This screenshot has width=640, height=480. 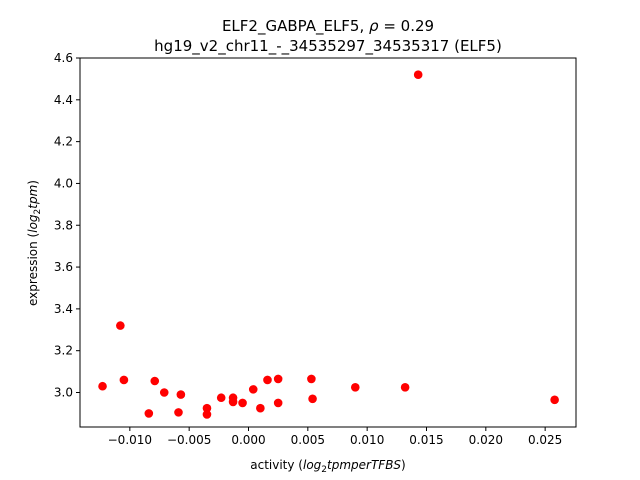 I want to click on y-tick-label: 3.8, so click(x=63, y=225).